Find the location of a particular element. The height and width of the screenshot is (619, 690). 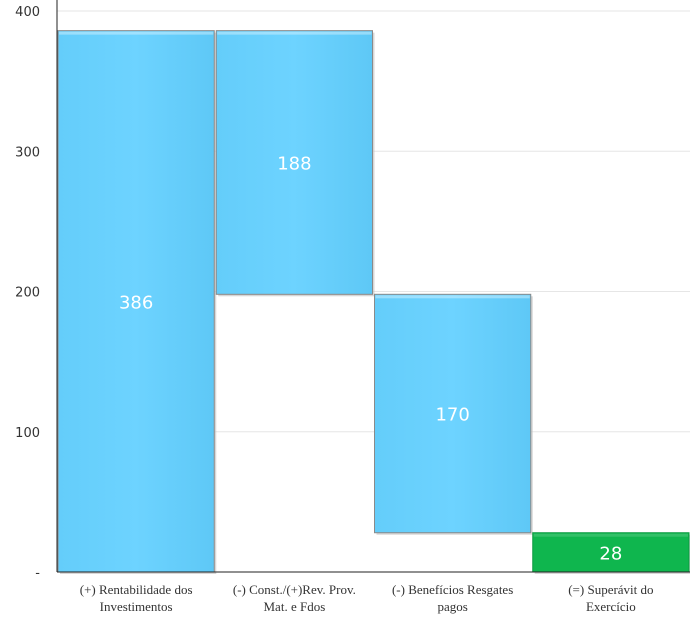

data-label: 386 is located at coordinates (136, 302).